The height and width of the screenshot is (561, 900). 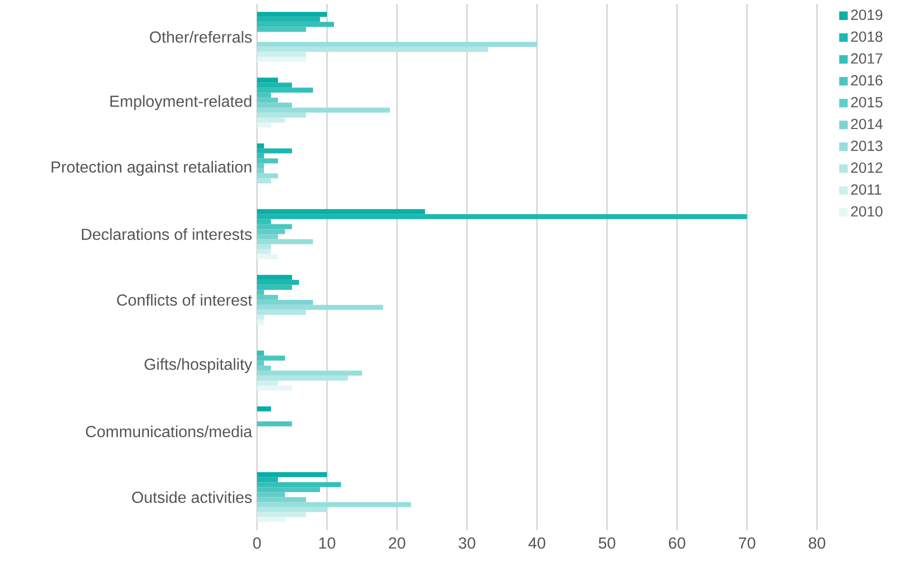 I want to click on x-tick-label: 30, so click(x=467, y=543).